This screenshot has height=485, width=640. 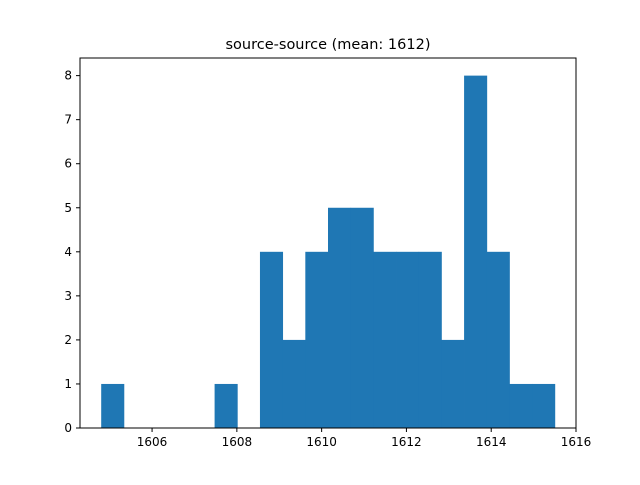 What do you see at coordinates (68, 340) in the screenshot?
I see `y-tick-label: 2` at bounding box center [68, 340].